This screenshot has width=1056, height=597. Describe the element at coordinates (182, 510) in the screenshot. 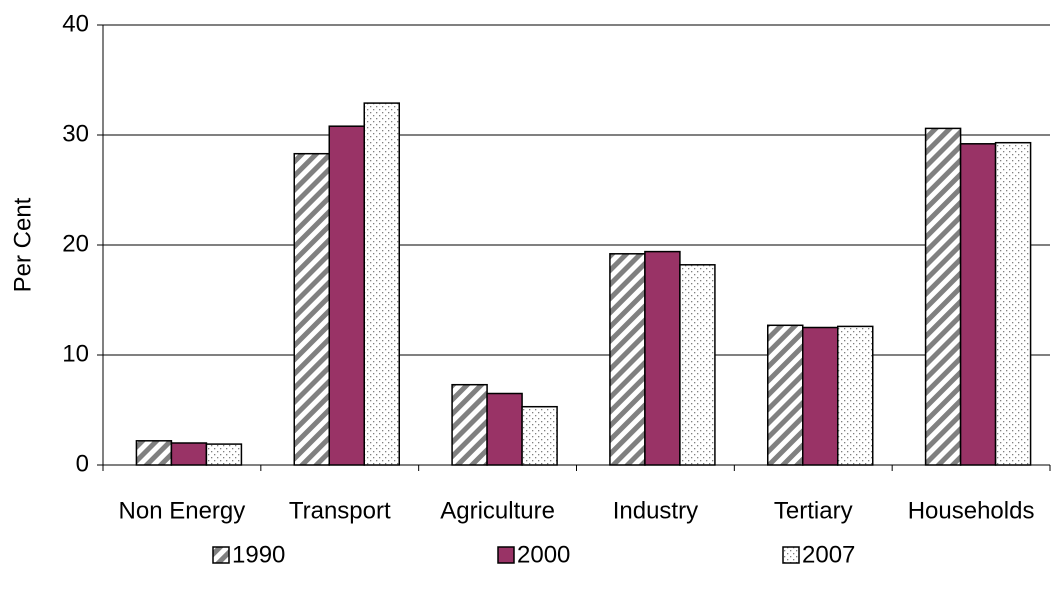

I see `x-tick-label: Non Energy` at that location.